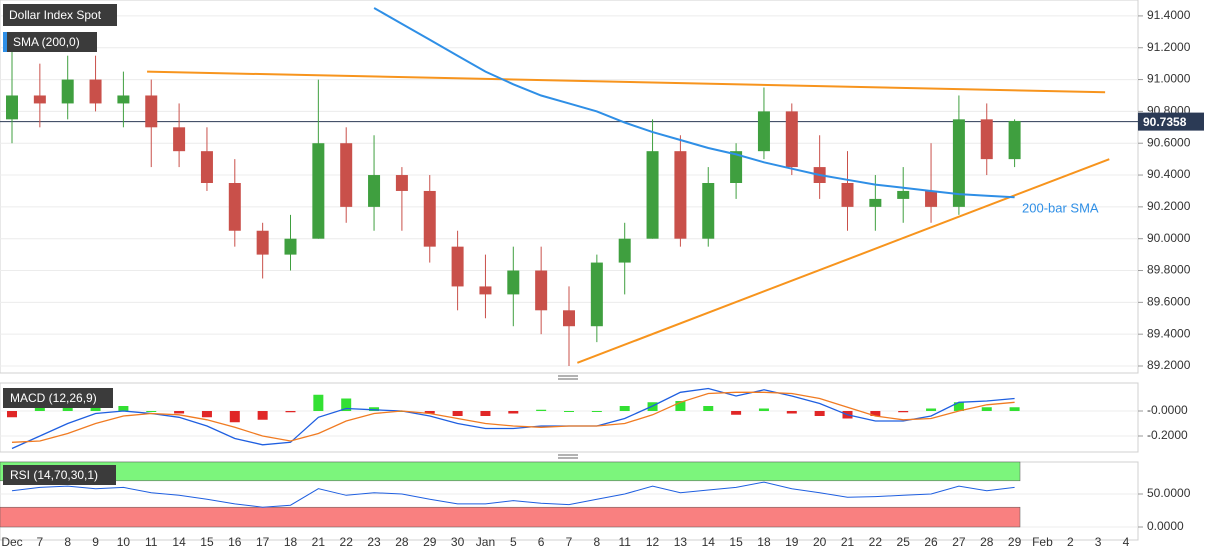 This screenshot has width=1207, height=555. Describe the element at coordinates (1169, 365) in the screenshot. I see `y-tick-label: 89.2000` at that location.